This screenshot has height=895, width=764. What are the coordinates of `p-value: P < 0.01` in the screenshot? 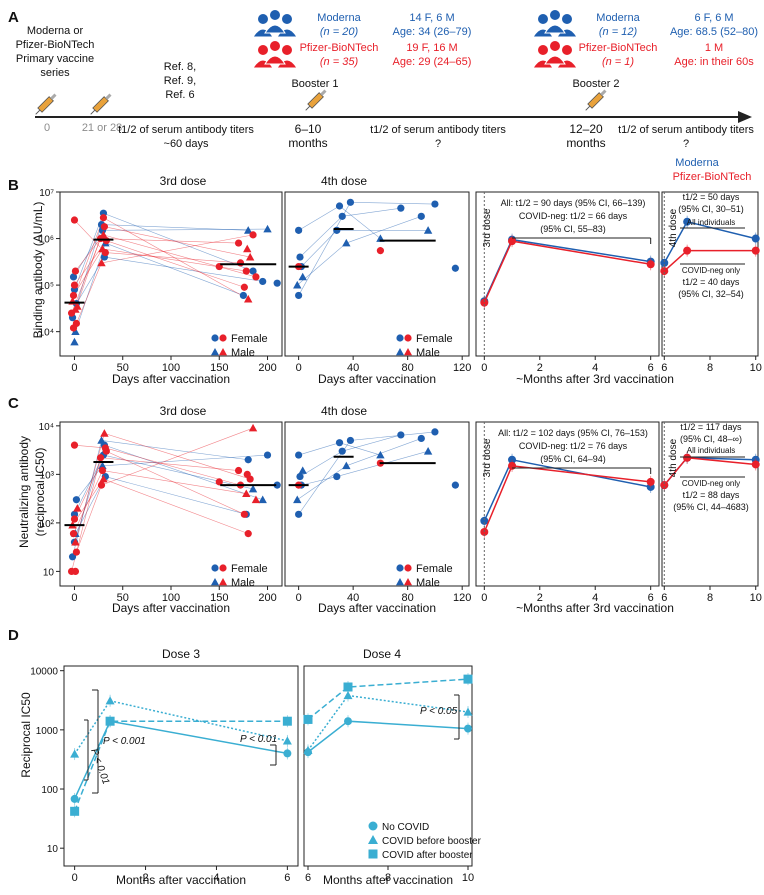 It's located at (258, 739).